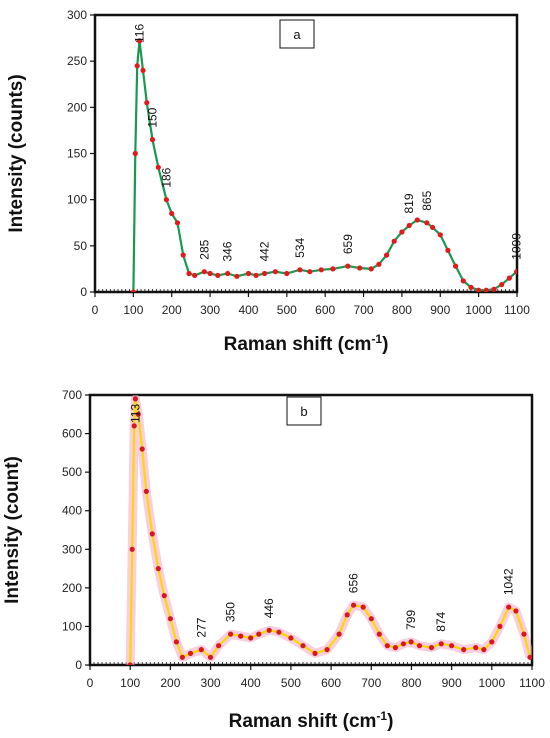 The image size is (550, 738). What do you see at coordinates (72, 588) in the screenshot?
I see `y-tick-label: 200` at bounding box center [72, 588].